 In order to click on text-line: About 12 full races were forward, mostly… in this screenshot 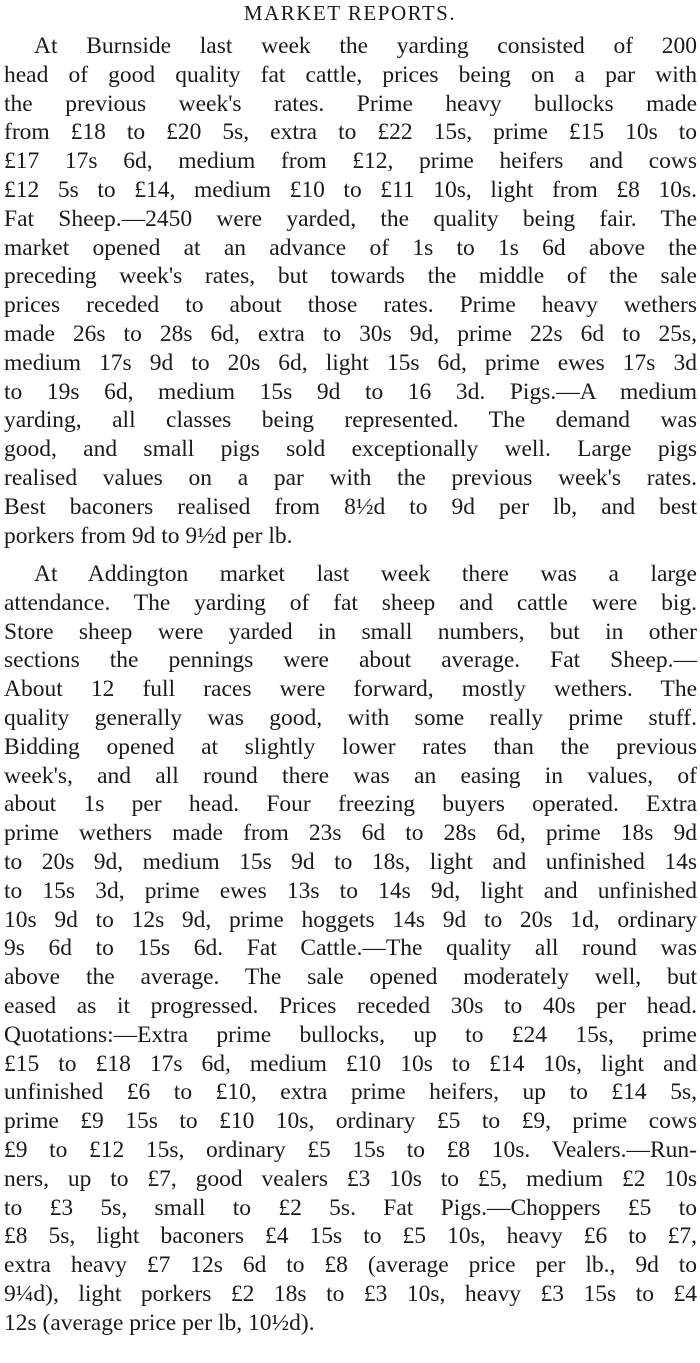, I will do `click(350, 689)`.